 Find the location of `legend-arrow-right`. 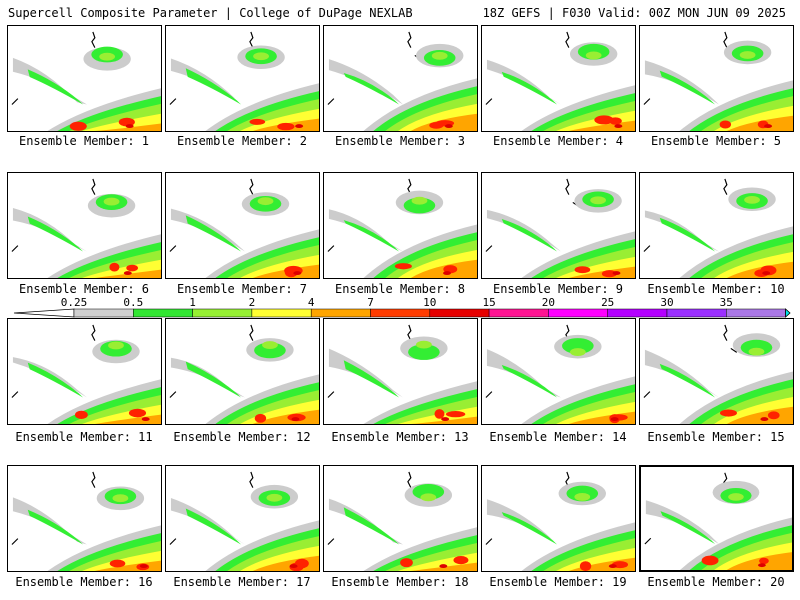

legend-arrow-right is located at coordinates (788, 313).